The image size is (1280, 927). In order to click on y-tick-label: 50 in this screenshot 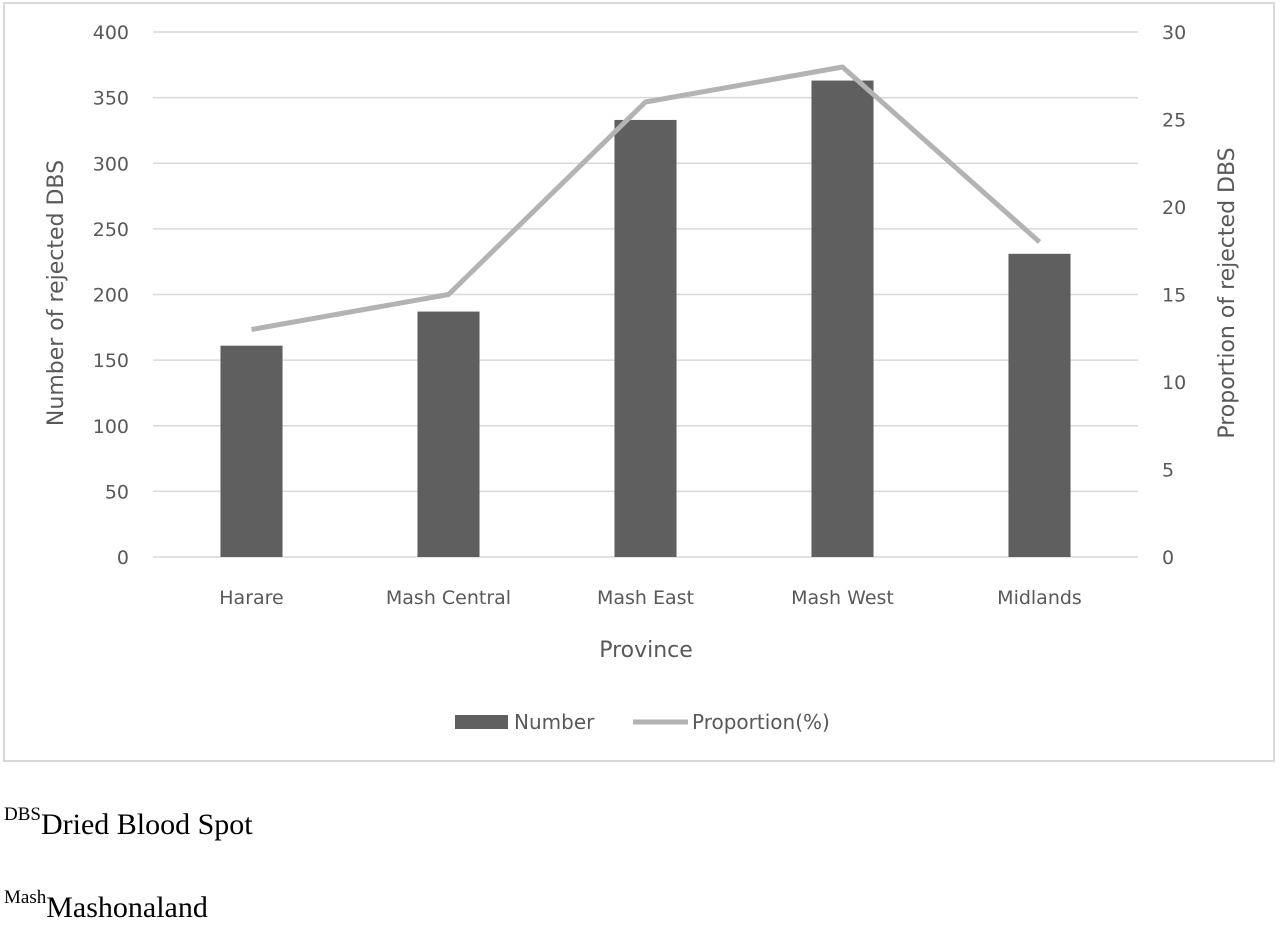, I will do `click(117, 492)`.